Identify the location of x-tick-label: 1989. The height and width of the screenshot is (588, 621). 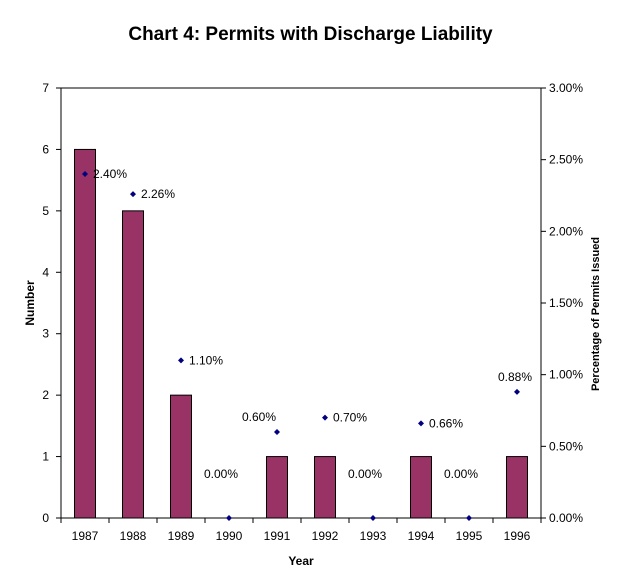
(181, 536).